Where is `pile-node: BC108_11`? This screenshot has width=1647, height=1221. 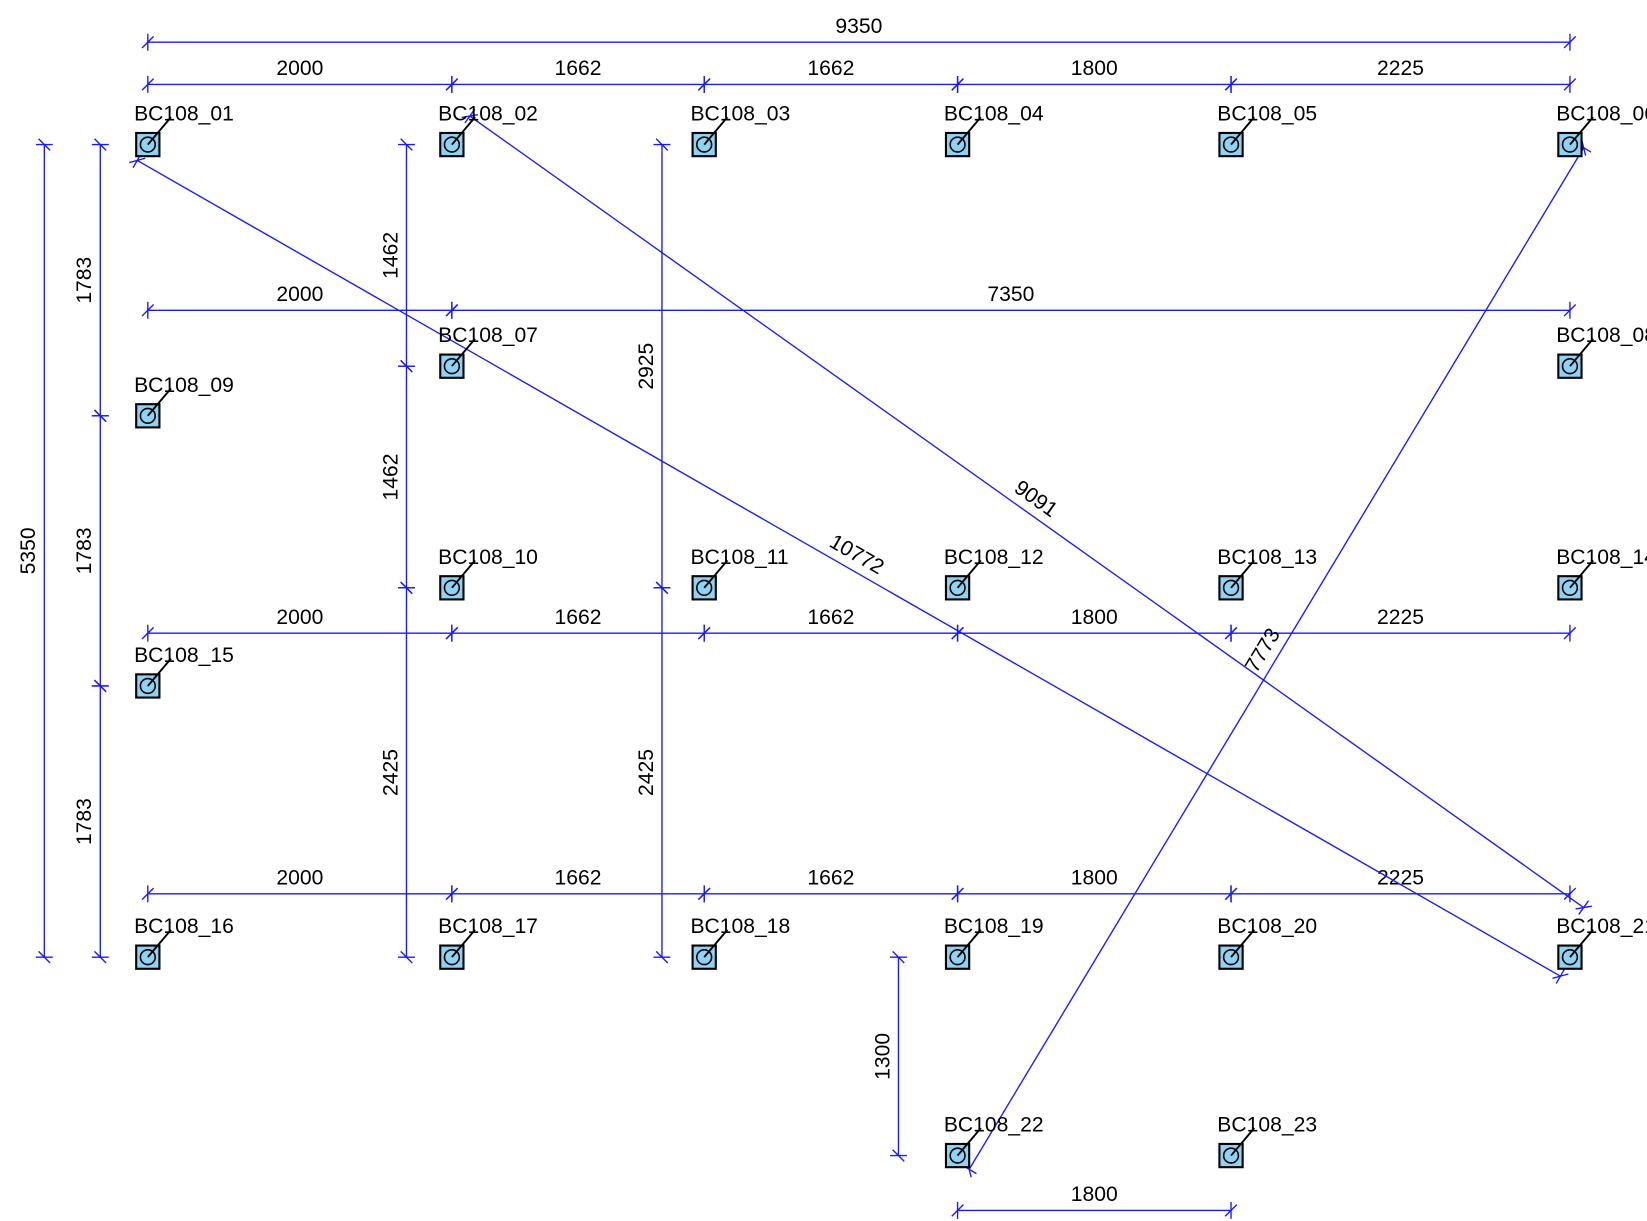
pile-node: BC108_11 is located at coordinates (739, 573).